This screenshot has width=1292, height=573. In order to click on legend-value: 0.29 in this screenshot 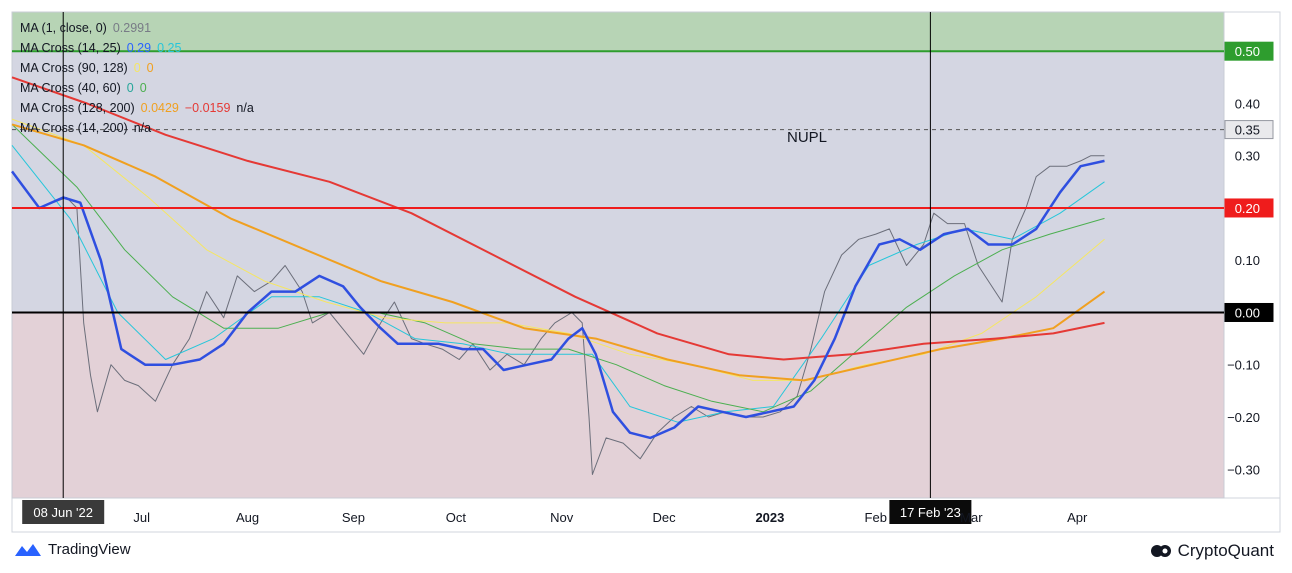, I will do `click(139, 48)`.